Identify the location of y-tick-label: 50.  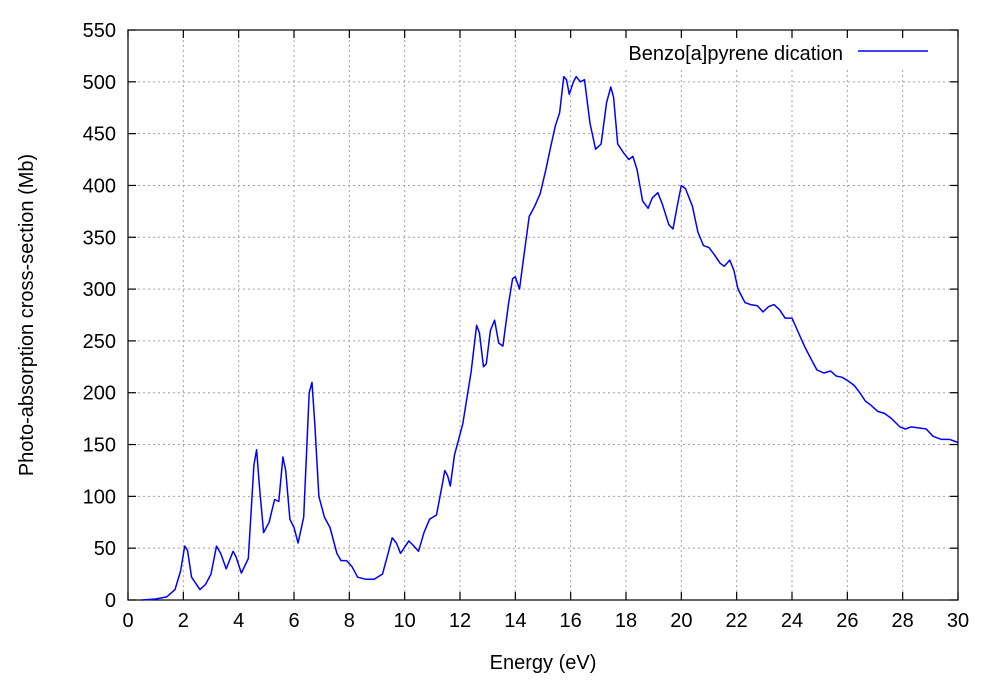
(105, 549).